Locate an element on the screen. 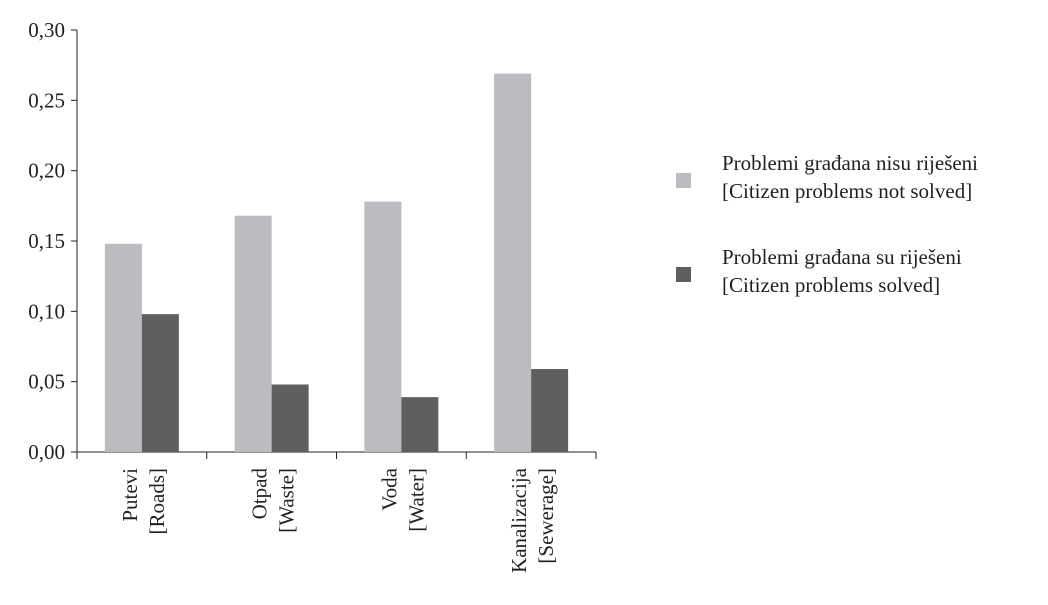  y-axis-tick-labels: 0,00 0,05 0,10 0,15 0,20 0,25 0,30 is located at coordinates (46, 241).